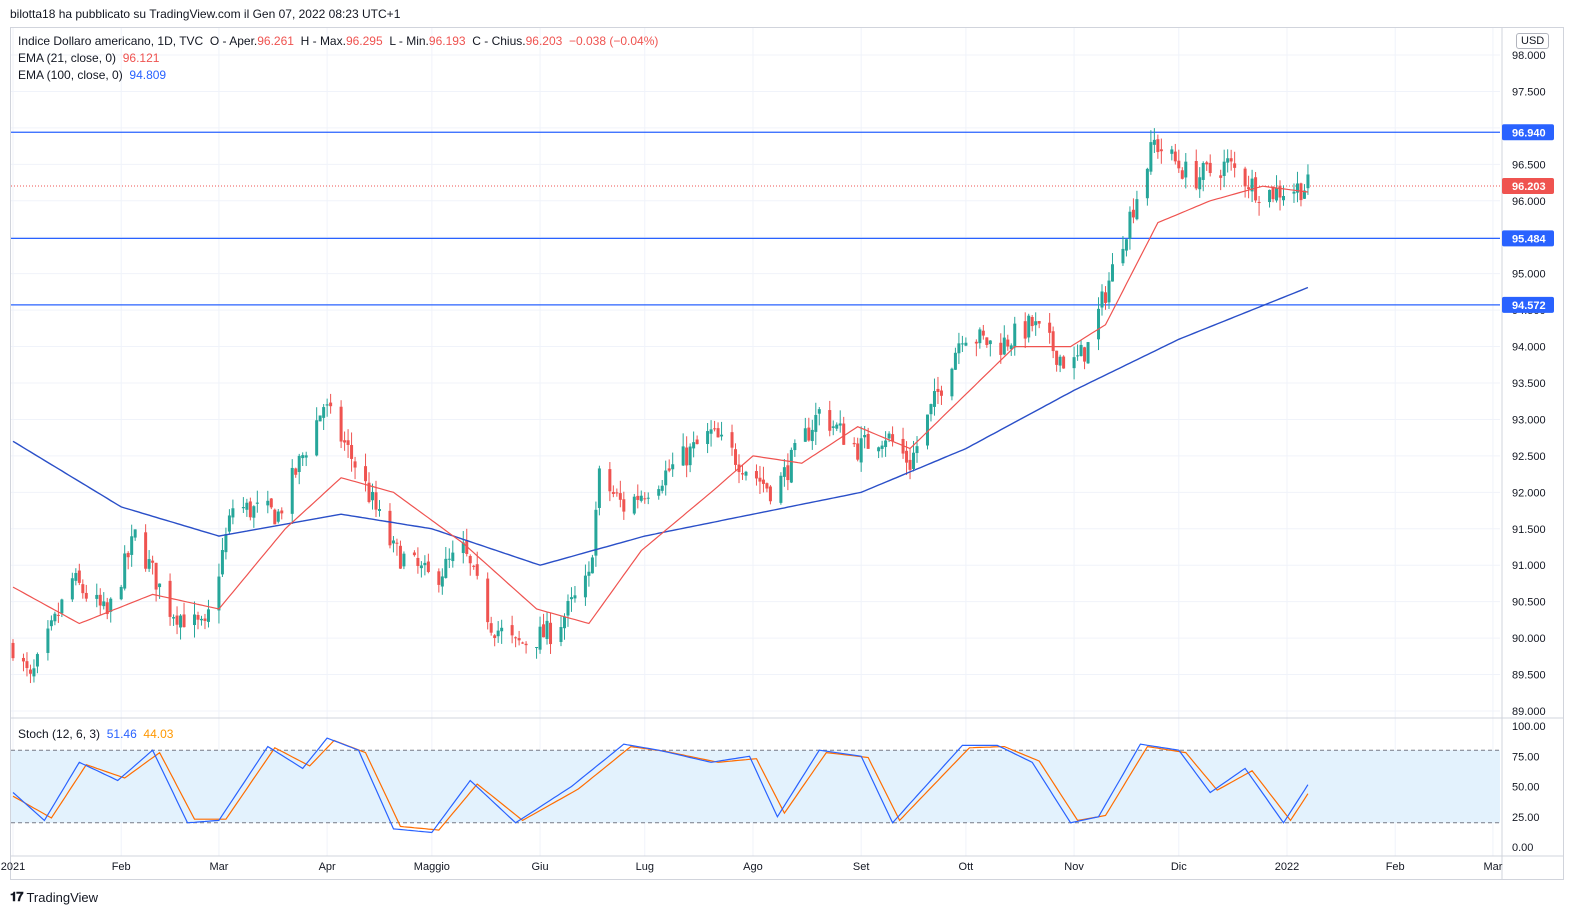 The image size is (1574, 918). I want to click on high-label: H - Max., so click(323, 41).